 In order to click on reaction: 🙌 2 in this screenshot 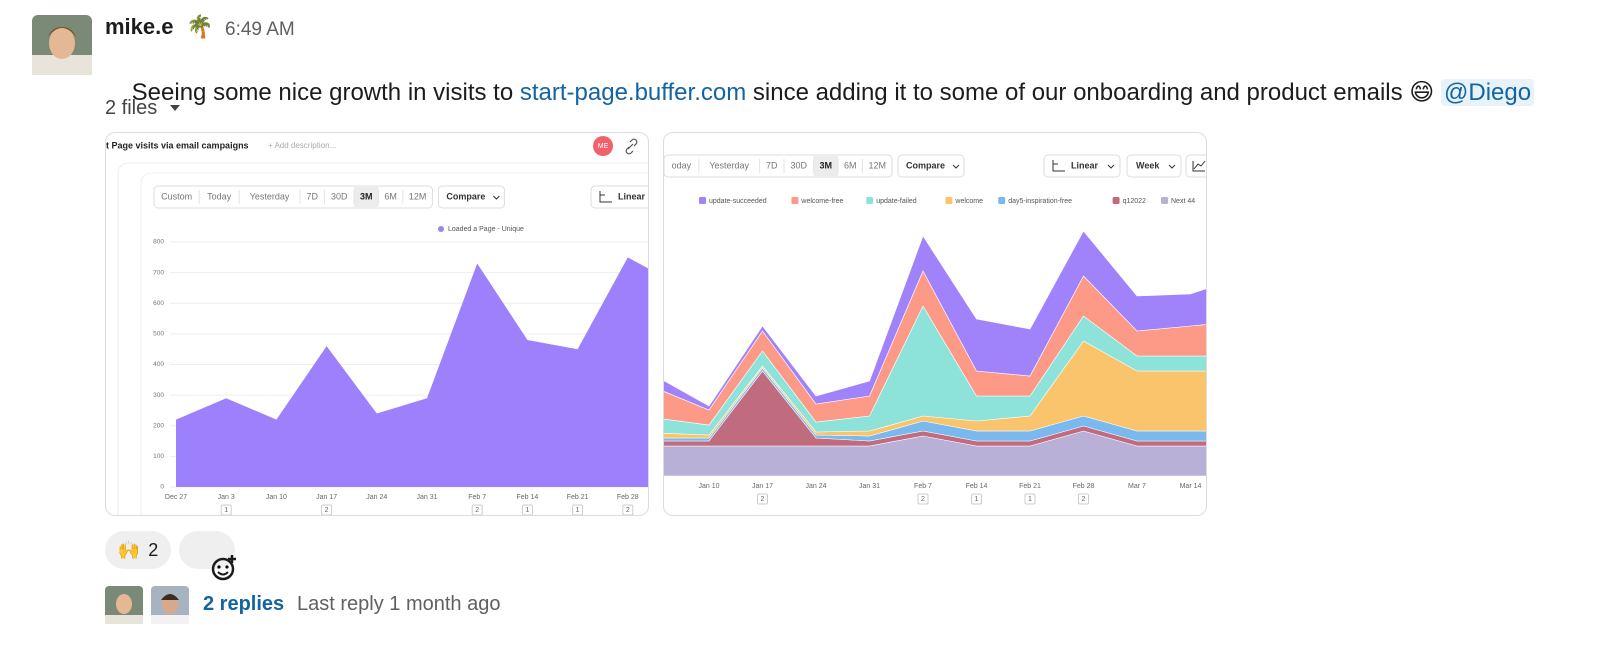, I will do `click(138, 550)`.